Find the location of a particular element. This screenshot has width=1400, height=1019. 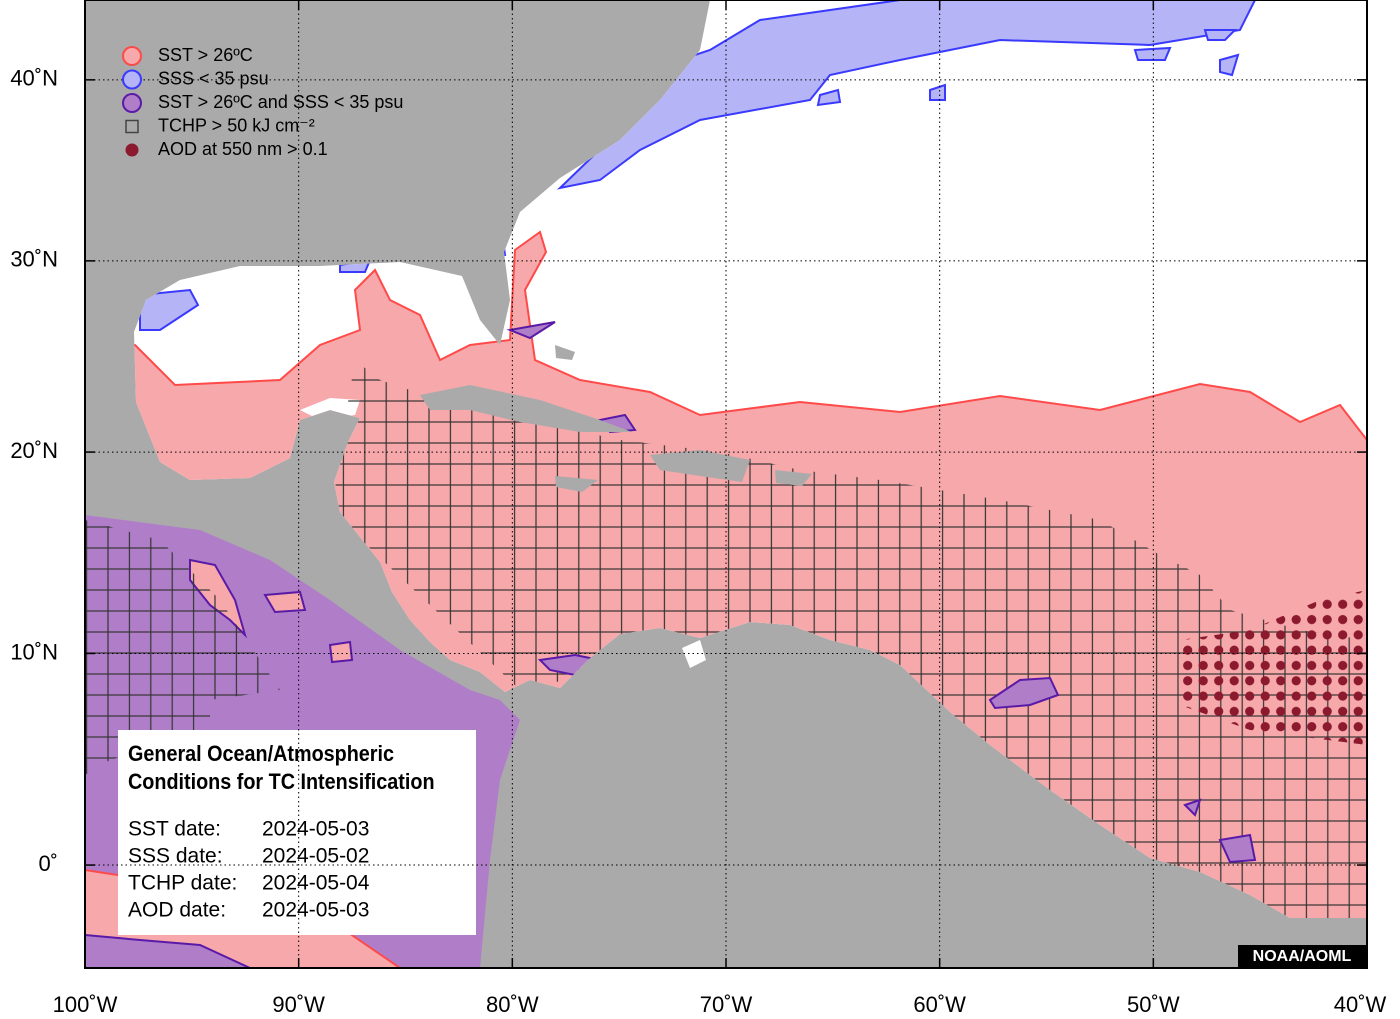

x-tick-label: 80˚W is located at coordinates (512, 1004).